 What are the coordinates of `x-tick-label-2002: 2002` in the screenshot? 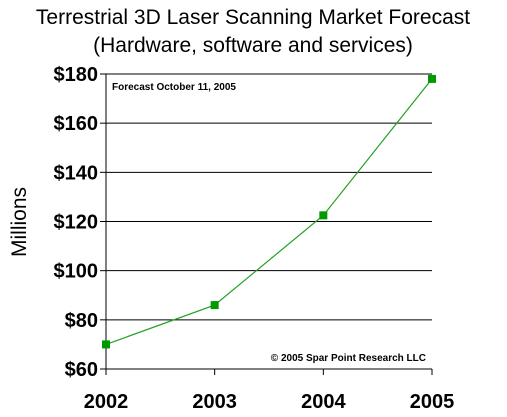 It's located at (106, 402).